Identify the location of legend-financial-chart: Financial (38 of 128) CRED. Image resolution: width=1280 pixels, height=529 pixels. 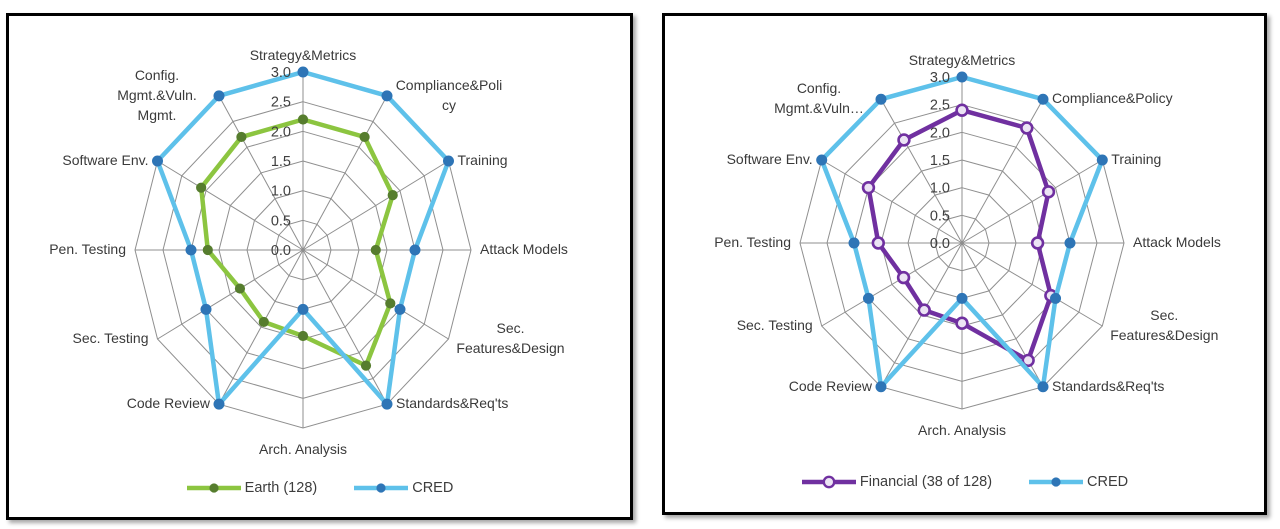
(964, 482).